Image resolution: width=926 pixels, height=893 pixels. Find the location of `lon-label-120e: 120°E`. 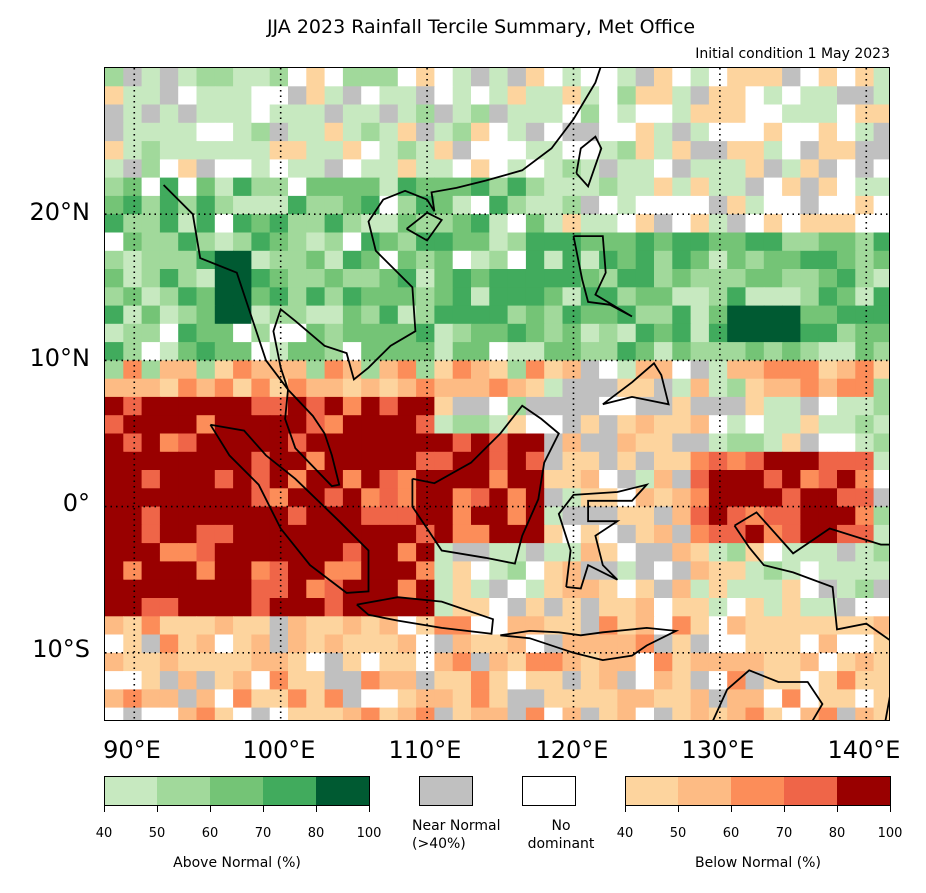

lon-label-120e: 120°E is located at coordinates (572, 750).